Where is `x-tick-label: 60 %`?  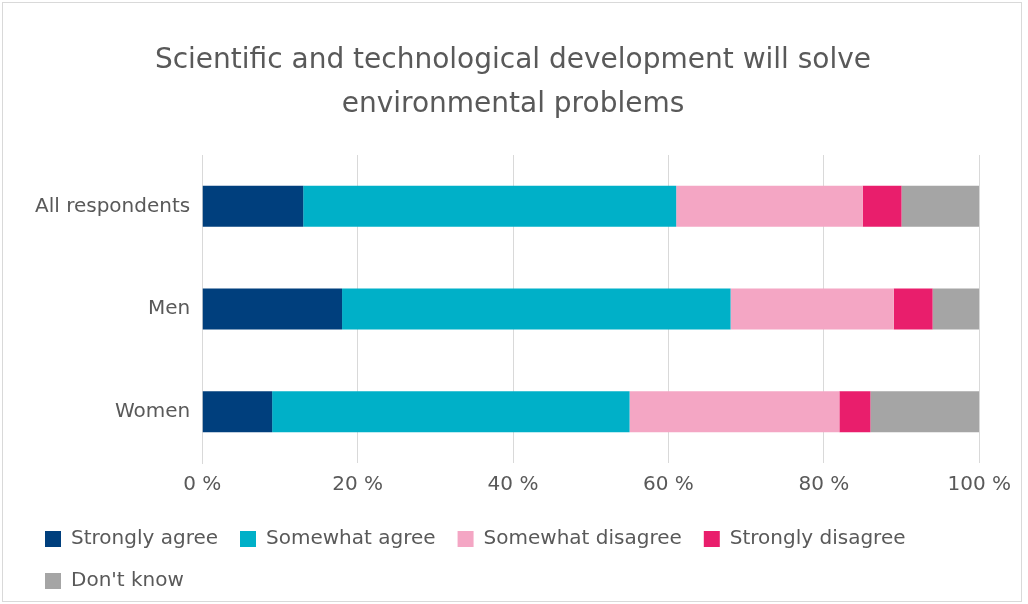 x-tick-label: 60 % is located at coordinates (668, 483).